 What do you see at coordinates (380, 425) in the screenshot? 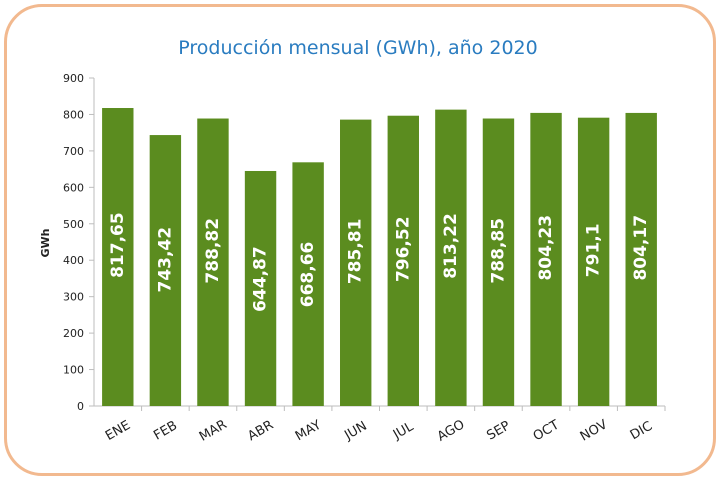
I see `x-axis: ENE FEB MAR ABR MAY JUN JUL AGO SEP OCT NOV DIC` at bounding box center [380, 425].